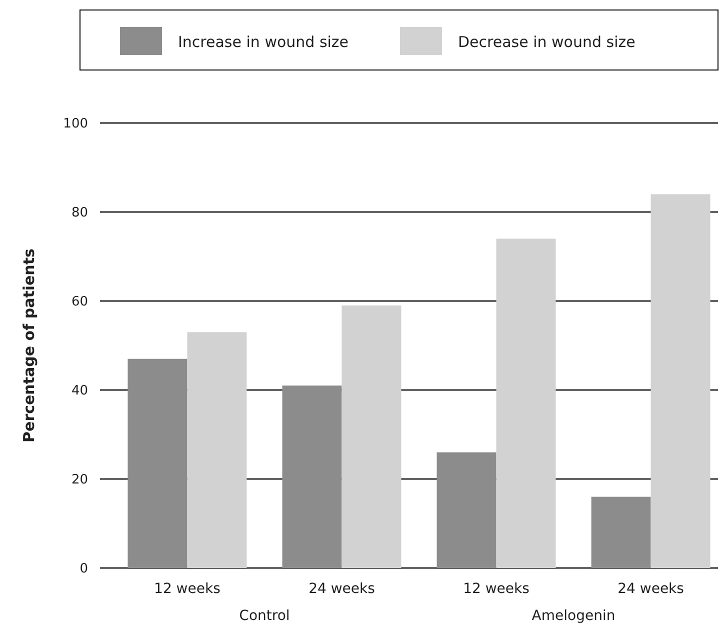  Describe the element at coordinates (547, 42) in the screenshot. I see `legend-label: Decrease in wound size` at that location.